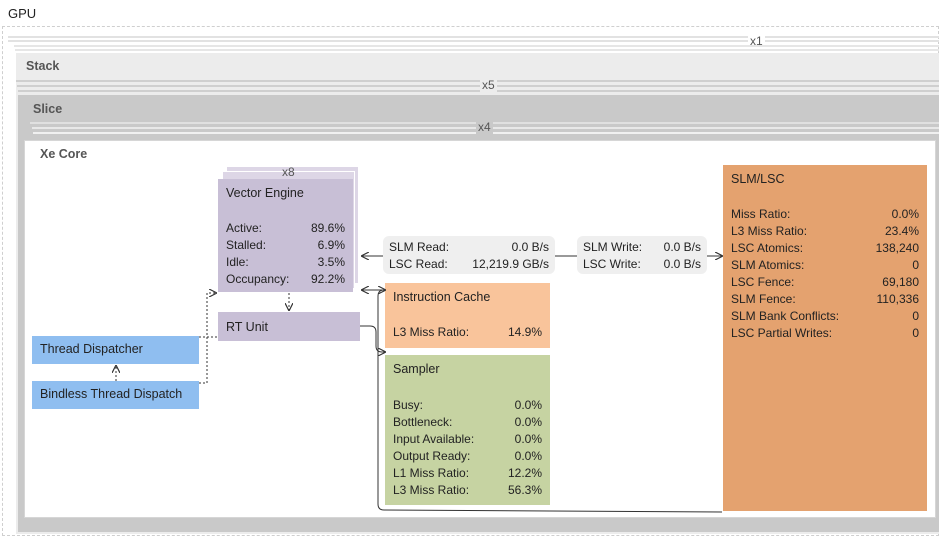 The width and height of the screenshot is (940, 537). Describe the element at coordinates (237, 262) in the screenshot. I see `ve-idle-label: Idle:` at that location.